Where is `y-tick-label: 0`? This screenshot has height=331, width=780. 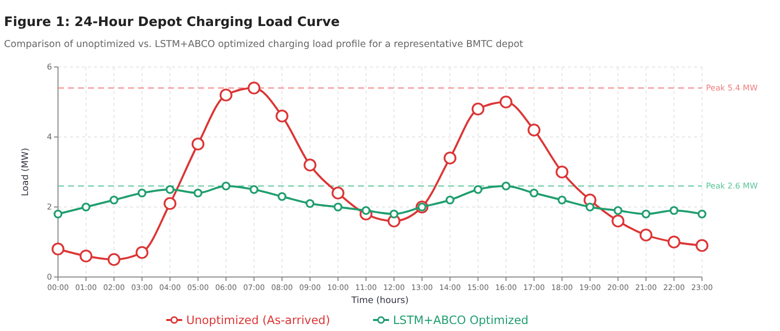
y-tick-label: 0 is located at coordinates (49, 277).